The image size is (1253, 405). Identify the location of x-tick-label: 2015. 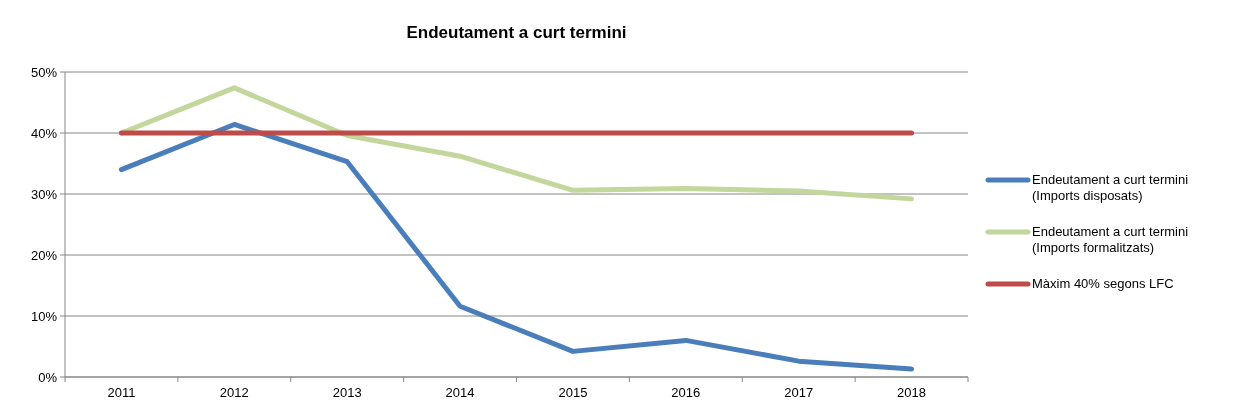
(573, 392).